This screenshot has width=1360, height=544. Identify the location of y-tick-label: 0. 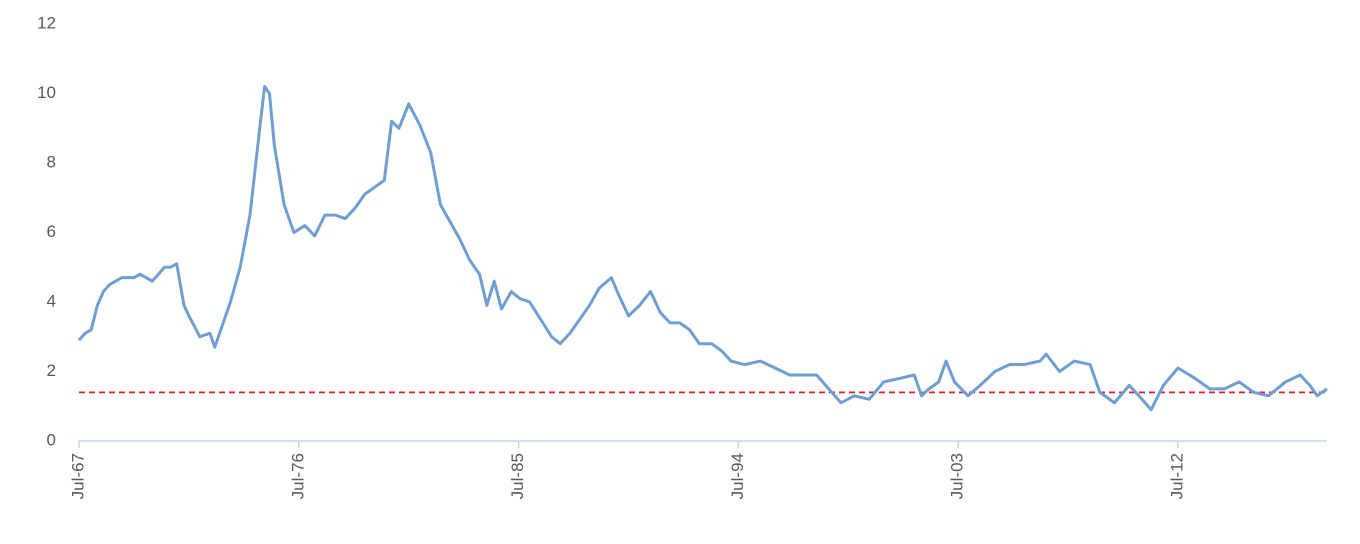
(51, 439).